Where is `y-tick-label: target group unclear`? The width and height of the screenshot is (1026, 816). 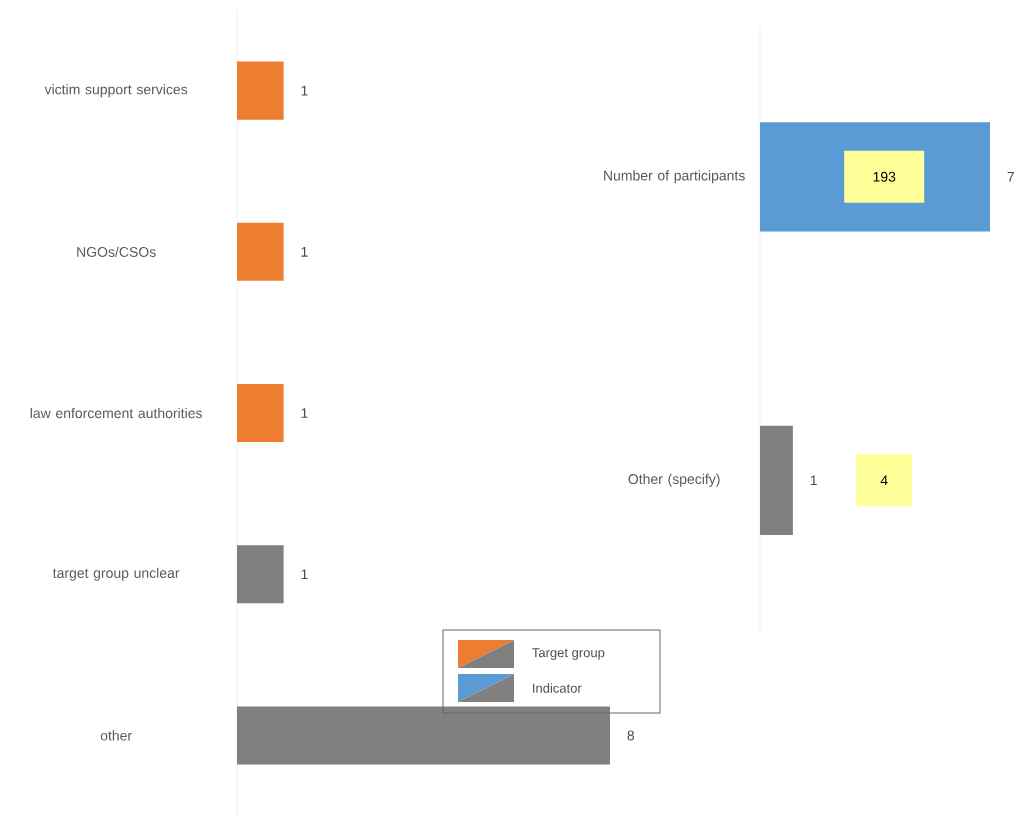
y-tick-label: target group unclear is located at coordinates (116, 574).